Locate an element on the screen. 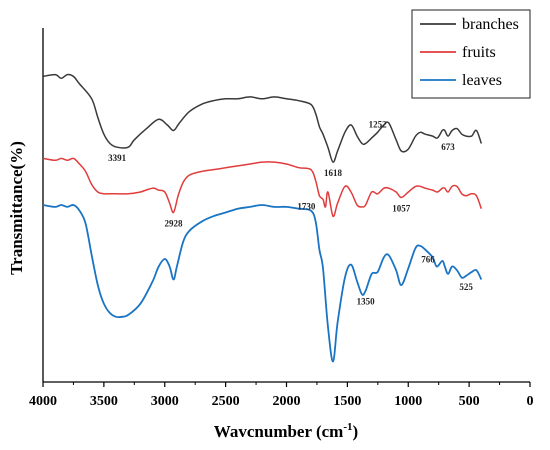 This screenshot has width=550, height=450. x-tick-label: 1000 is located at coordinates (408, 401).